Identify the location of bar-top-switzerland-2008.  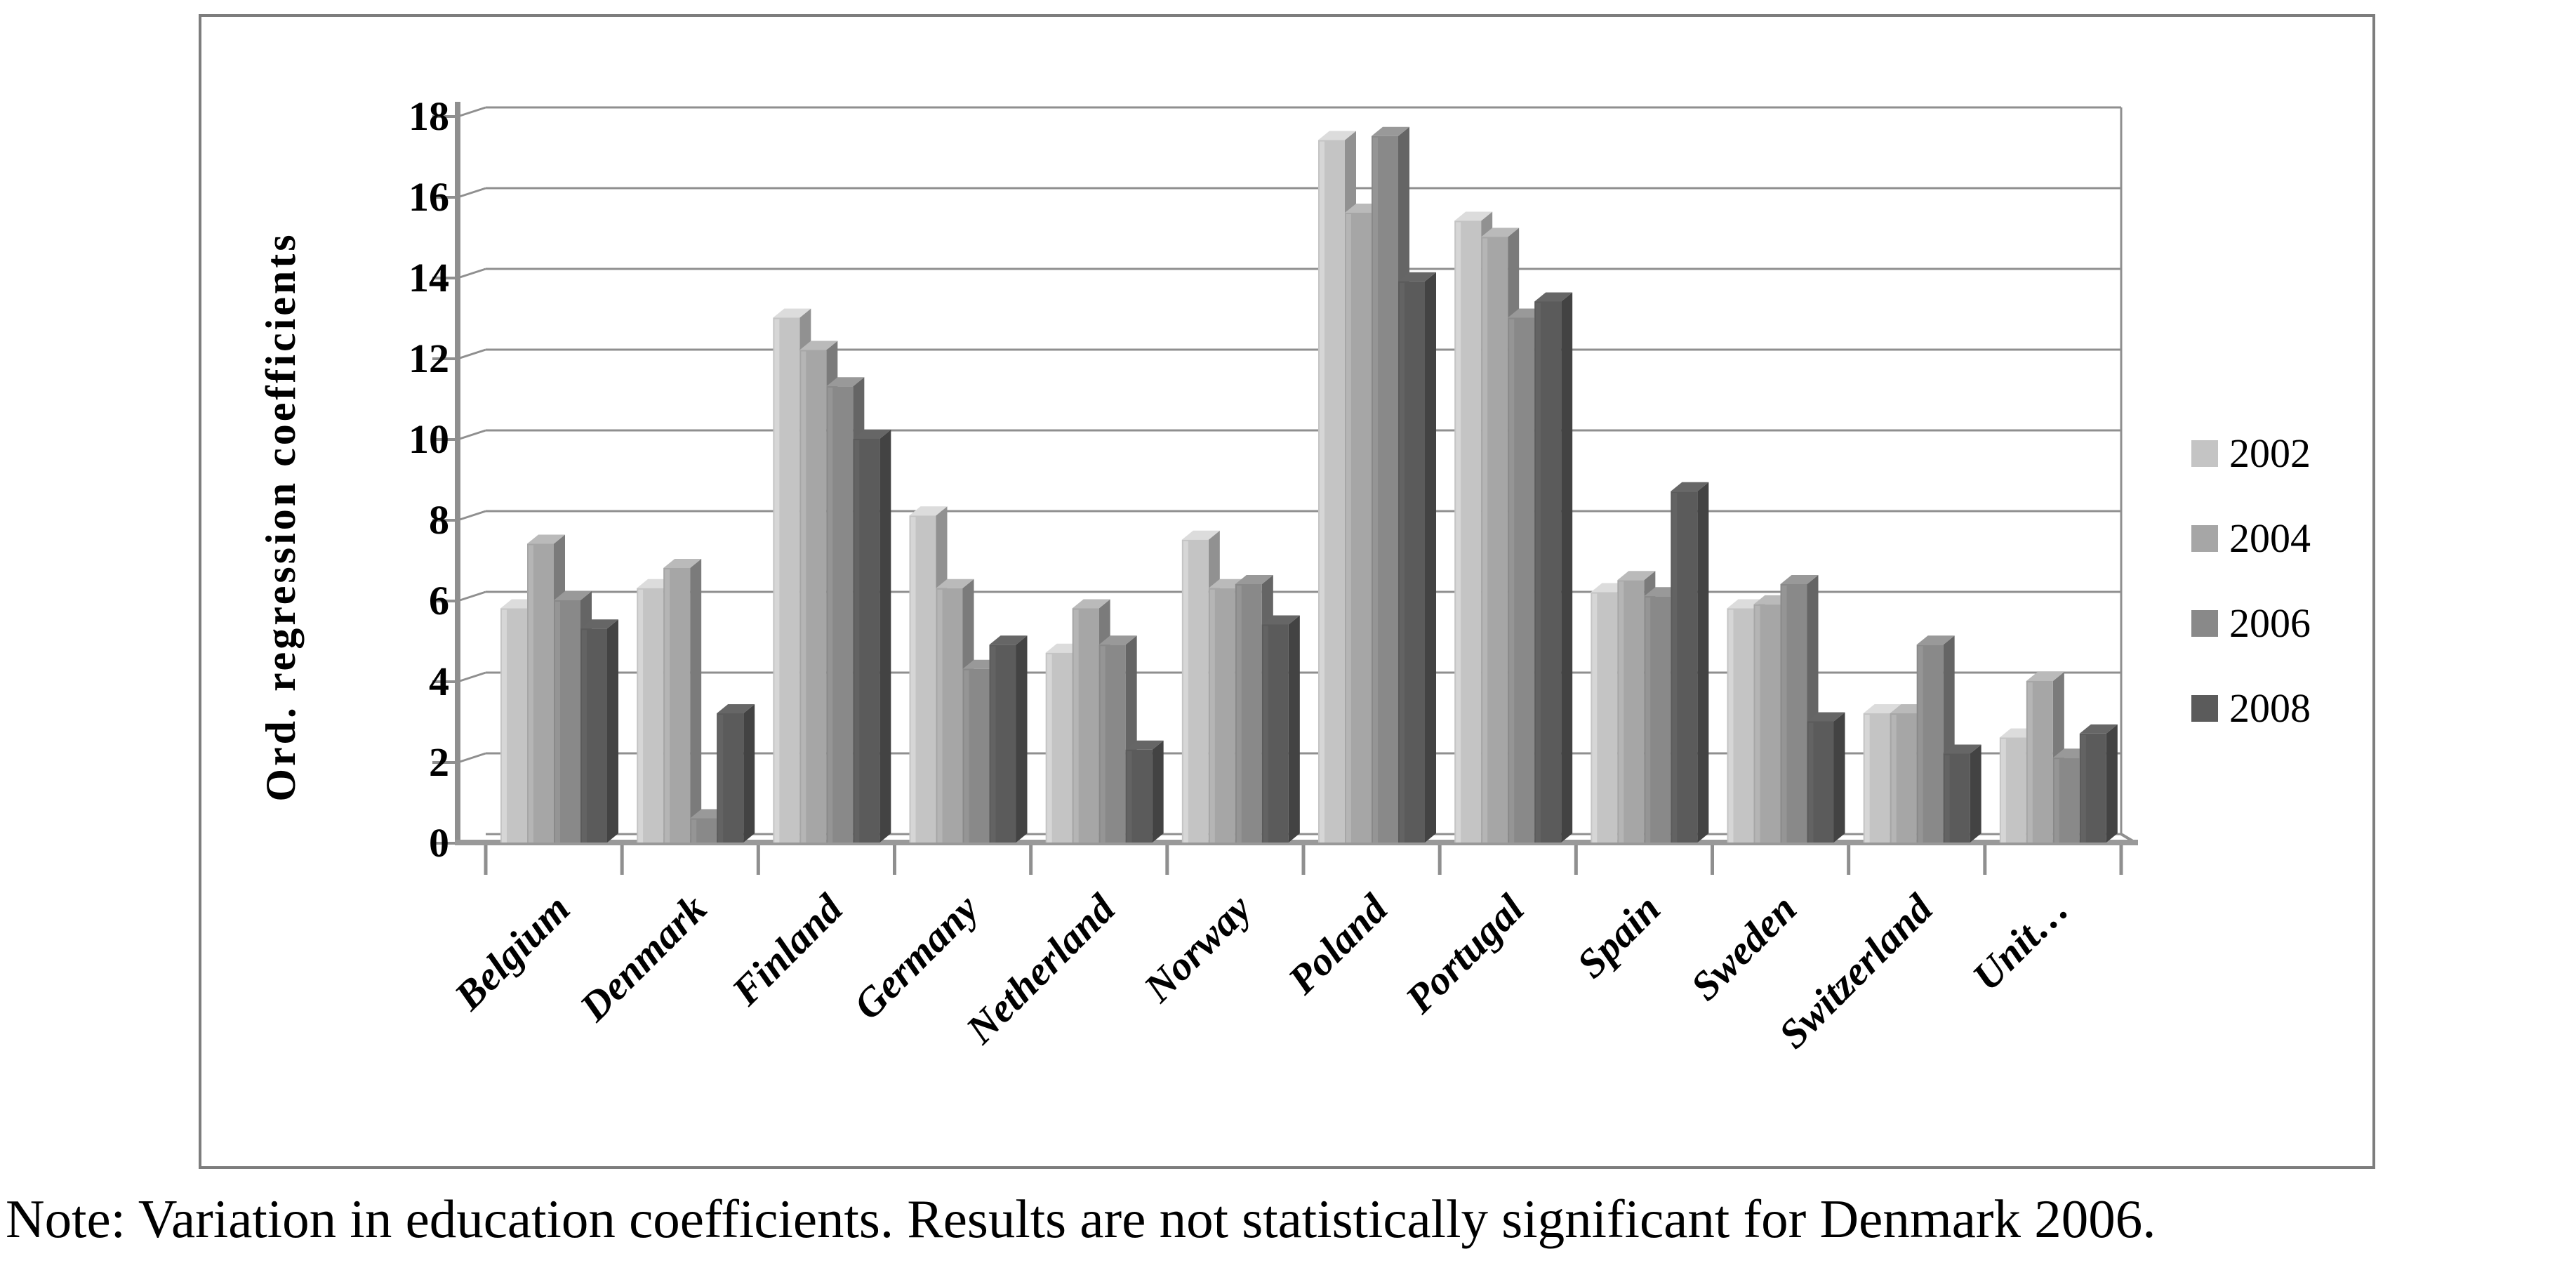
(1962, 749).